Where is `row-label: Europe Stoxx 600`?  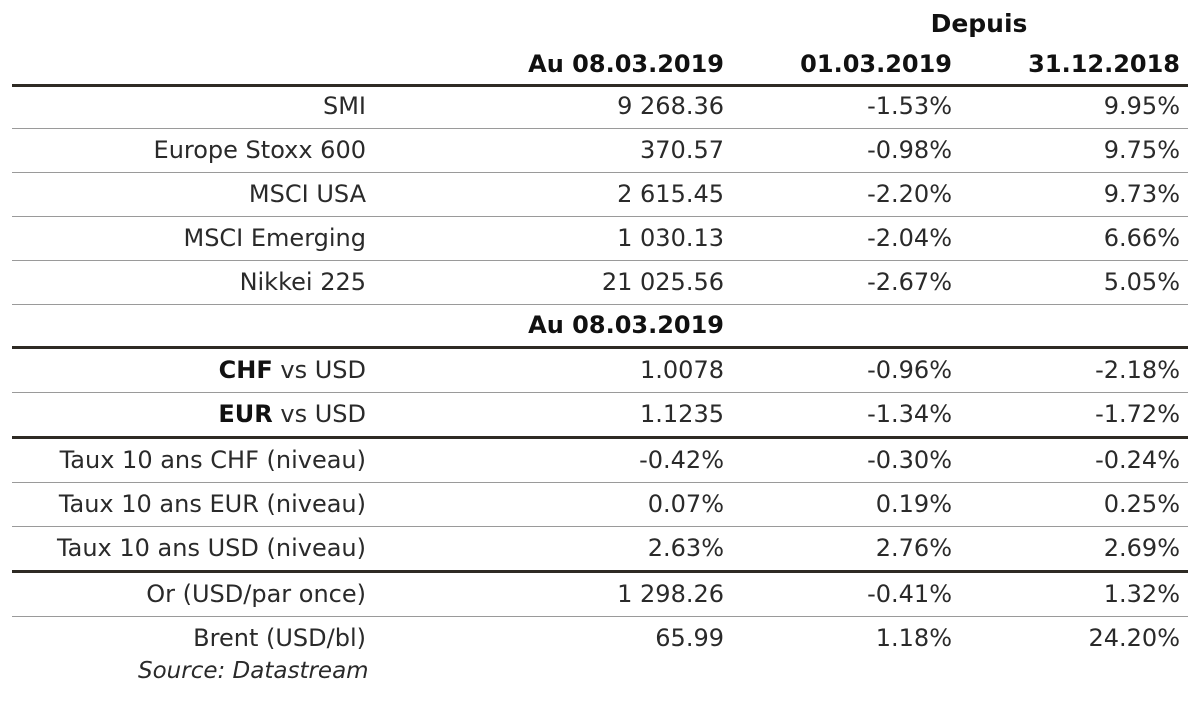
row-label: Europe Stoxx 600 is located at coordinates (259, 150).